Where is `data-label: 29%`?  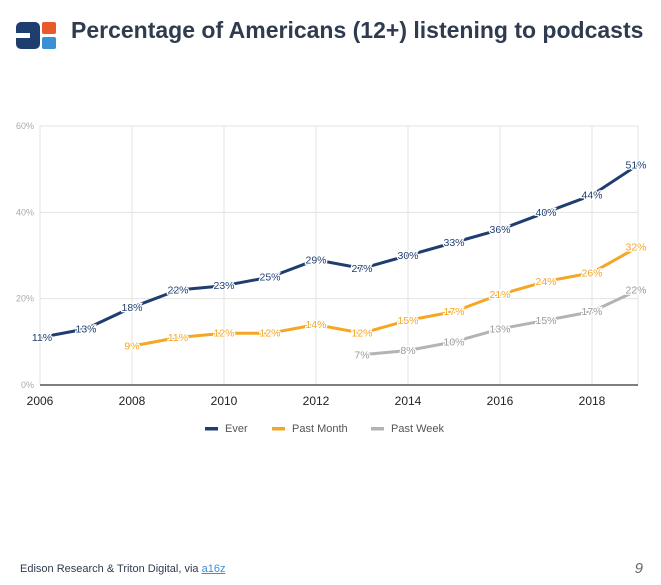 data-label: 29% is located at coordinates (315, 260).